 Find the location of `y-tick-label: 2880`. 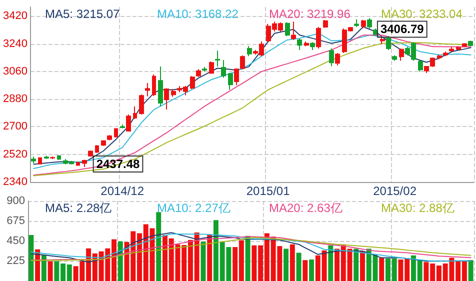

y-tick-label: 2880 is located at coordinates (15, 99).